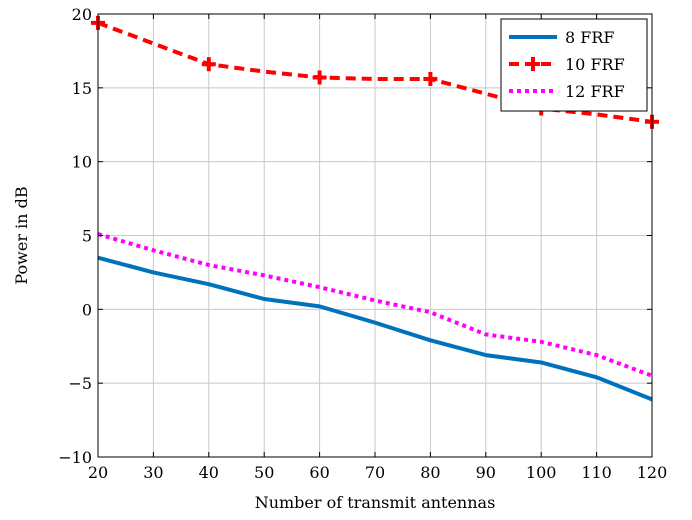 This screenshot has height=520, width=692. Describe the element at coordinates (21, 235) in the screenshot. I see `y-axis-label: Power in dB` at that location.